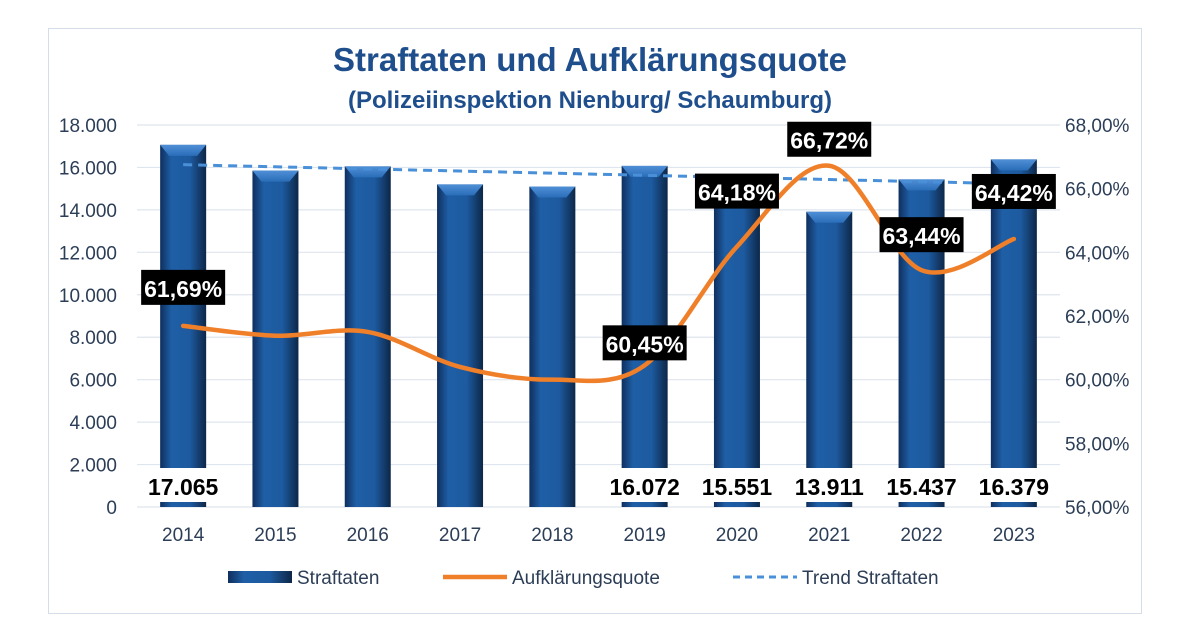 This screenshot has height=641, width=1200. Describe the element at coordinates (88, 168) in the screenshot. I see `y-left-tick-label: 16.000` at that location.